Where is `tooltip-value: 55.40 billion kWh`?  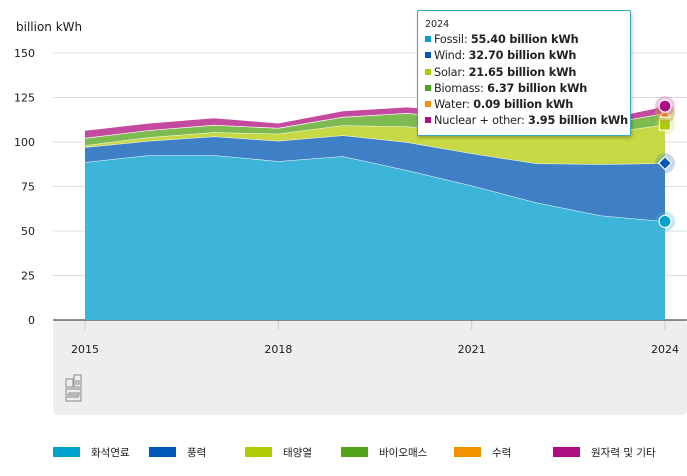 tooltip-value: 55.40 billion kWh is located at coordinates (524, 39).